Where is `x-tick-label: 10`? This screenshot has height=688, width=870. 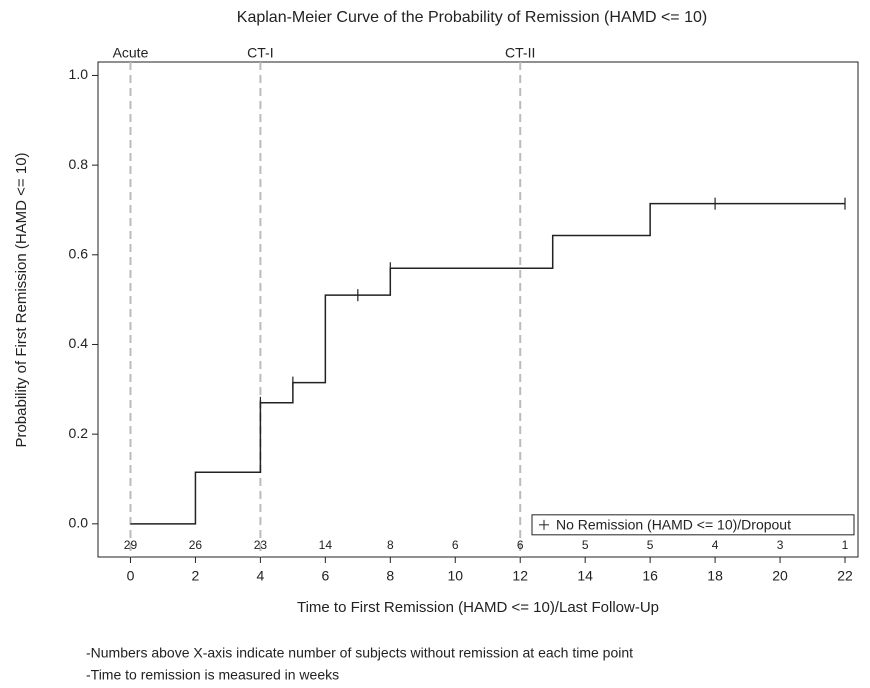
x-tick-label: 10 is located at coordinates (455, 576).